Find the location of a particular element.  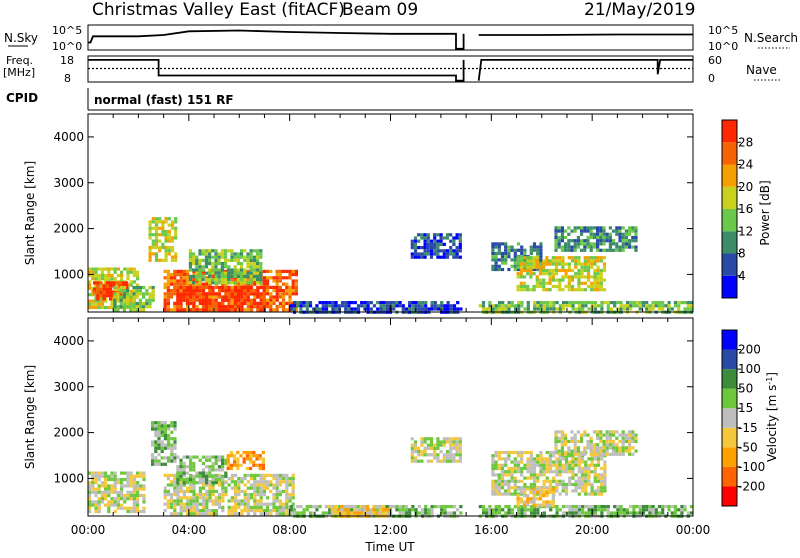

colorbar-frame is located at coordinates (729, 418).